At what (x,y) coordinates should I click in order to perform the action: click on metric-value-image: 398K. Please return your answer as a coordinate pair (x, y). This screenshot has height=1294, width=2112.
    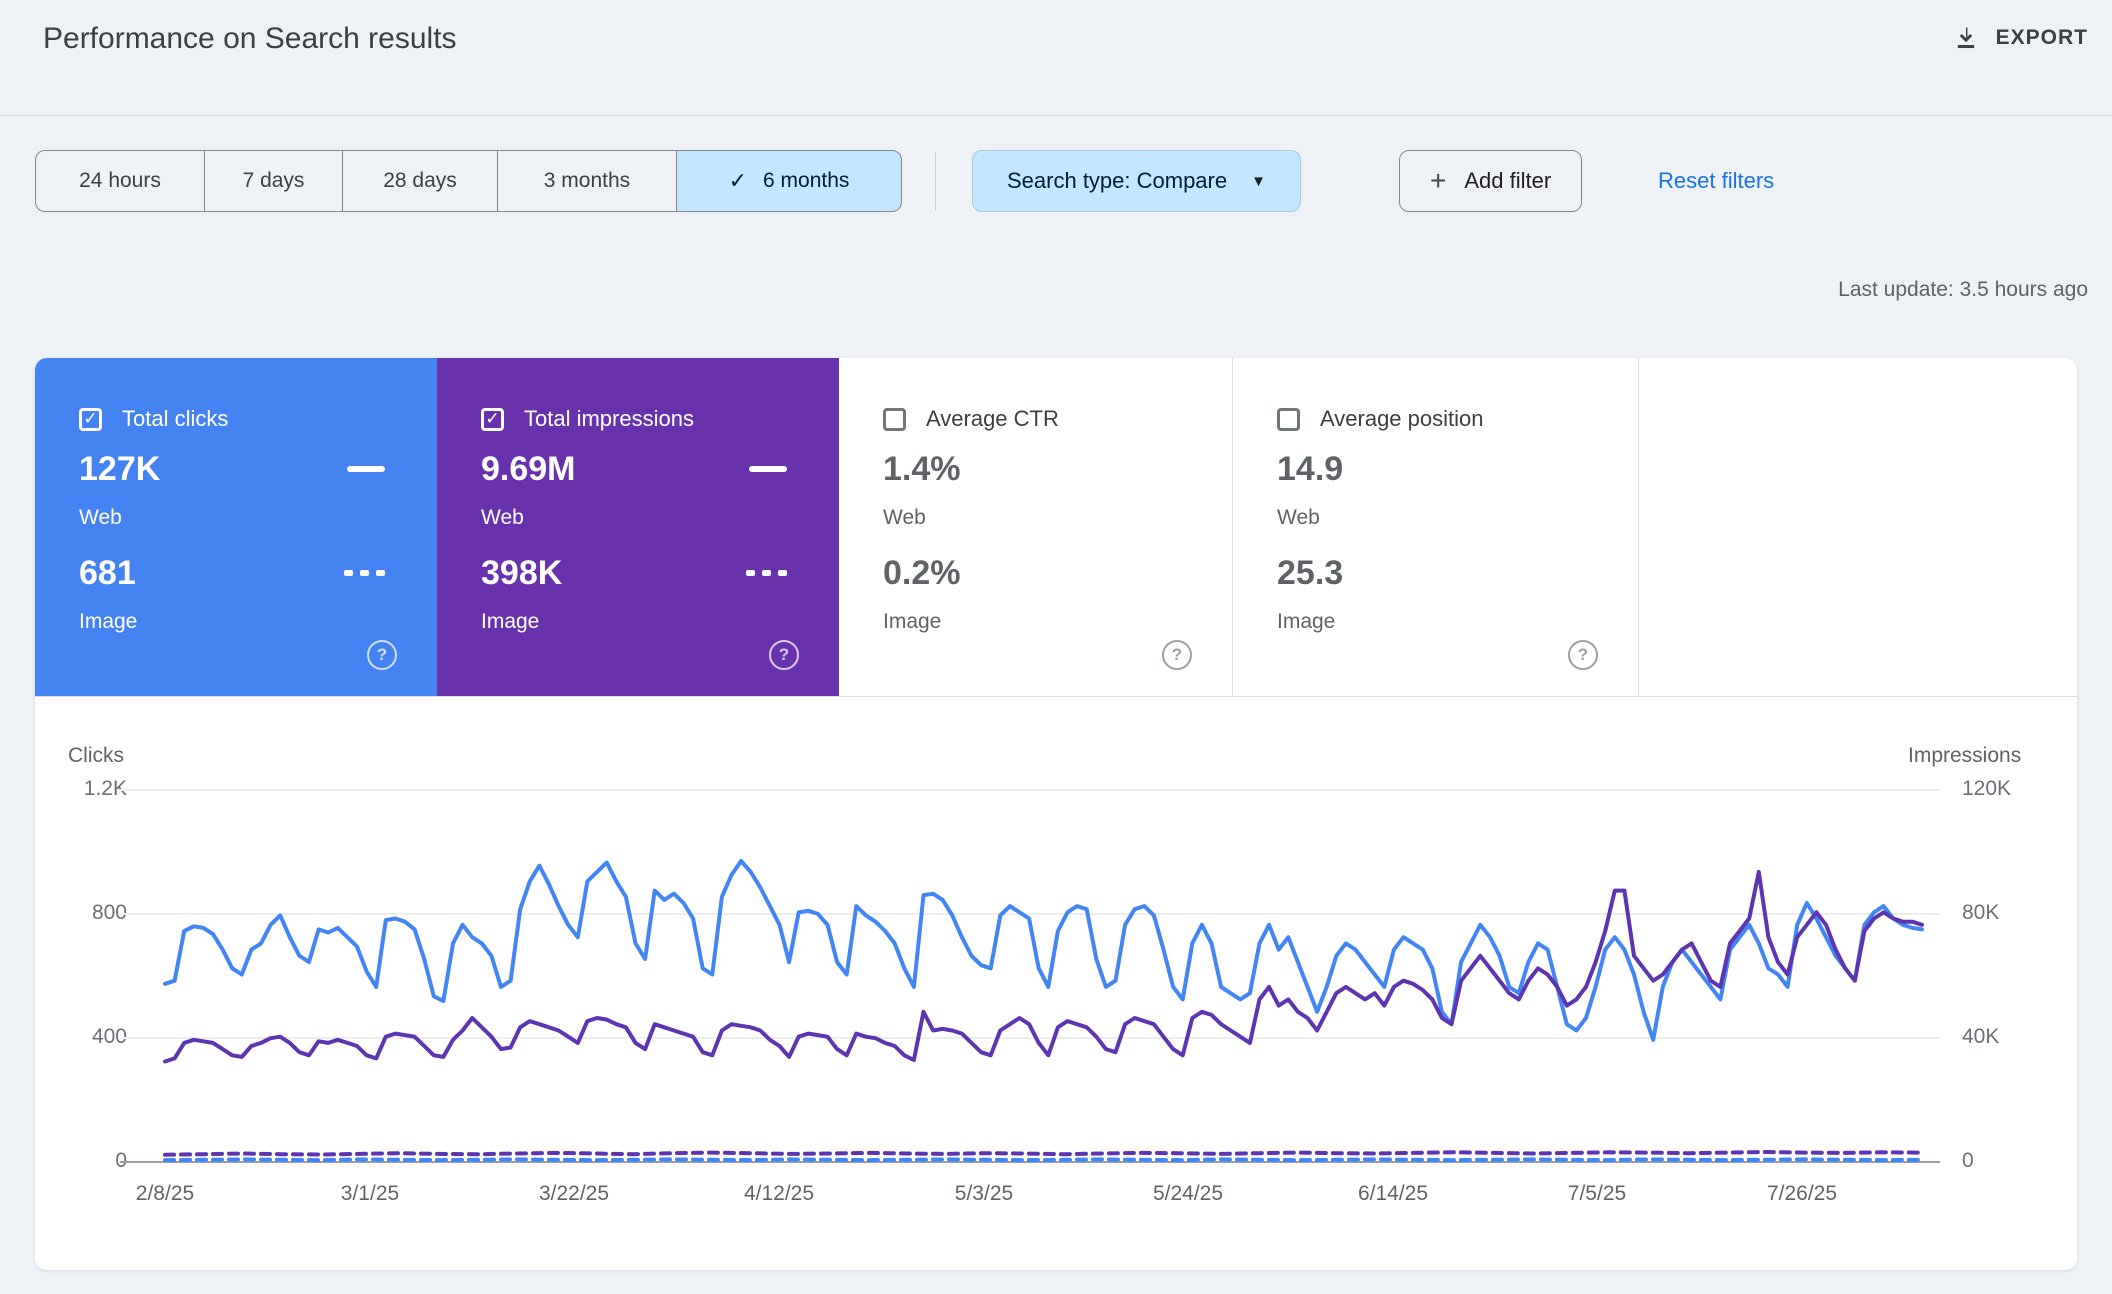
    Looking at the image, I should click on (522, 573).